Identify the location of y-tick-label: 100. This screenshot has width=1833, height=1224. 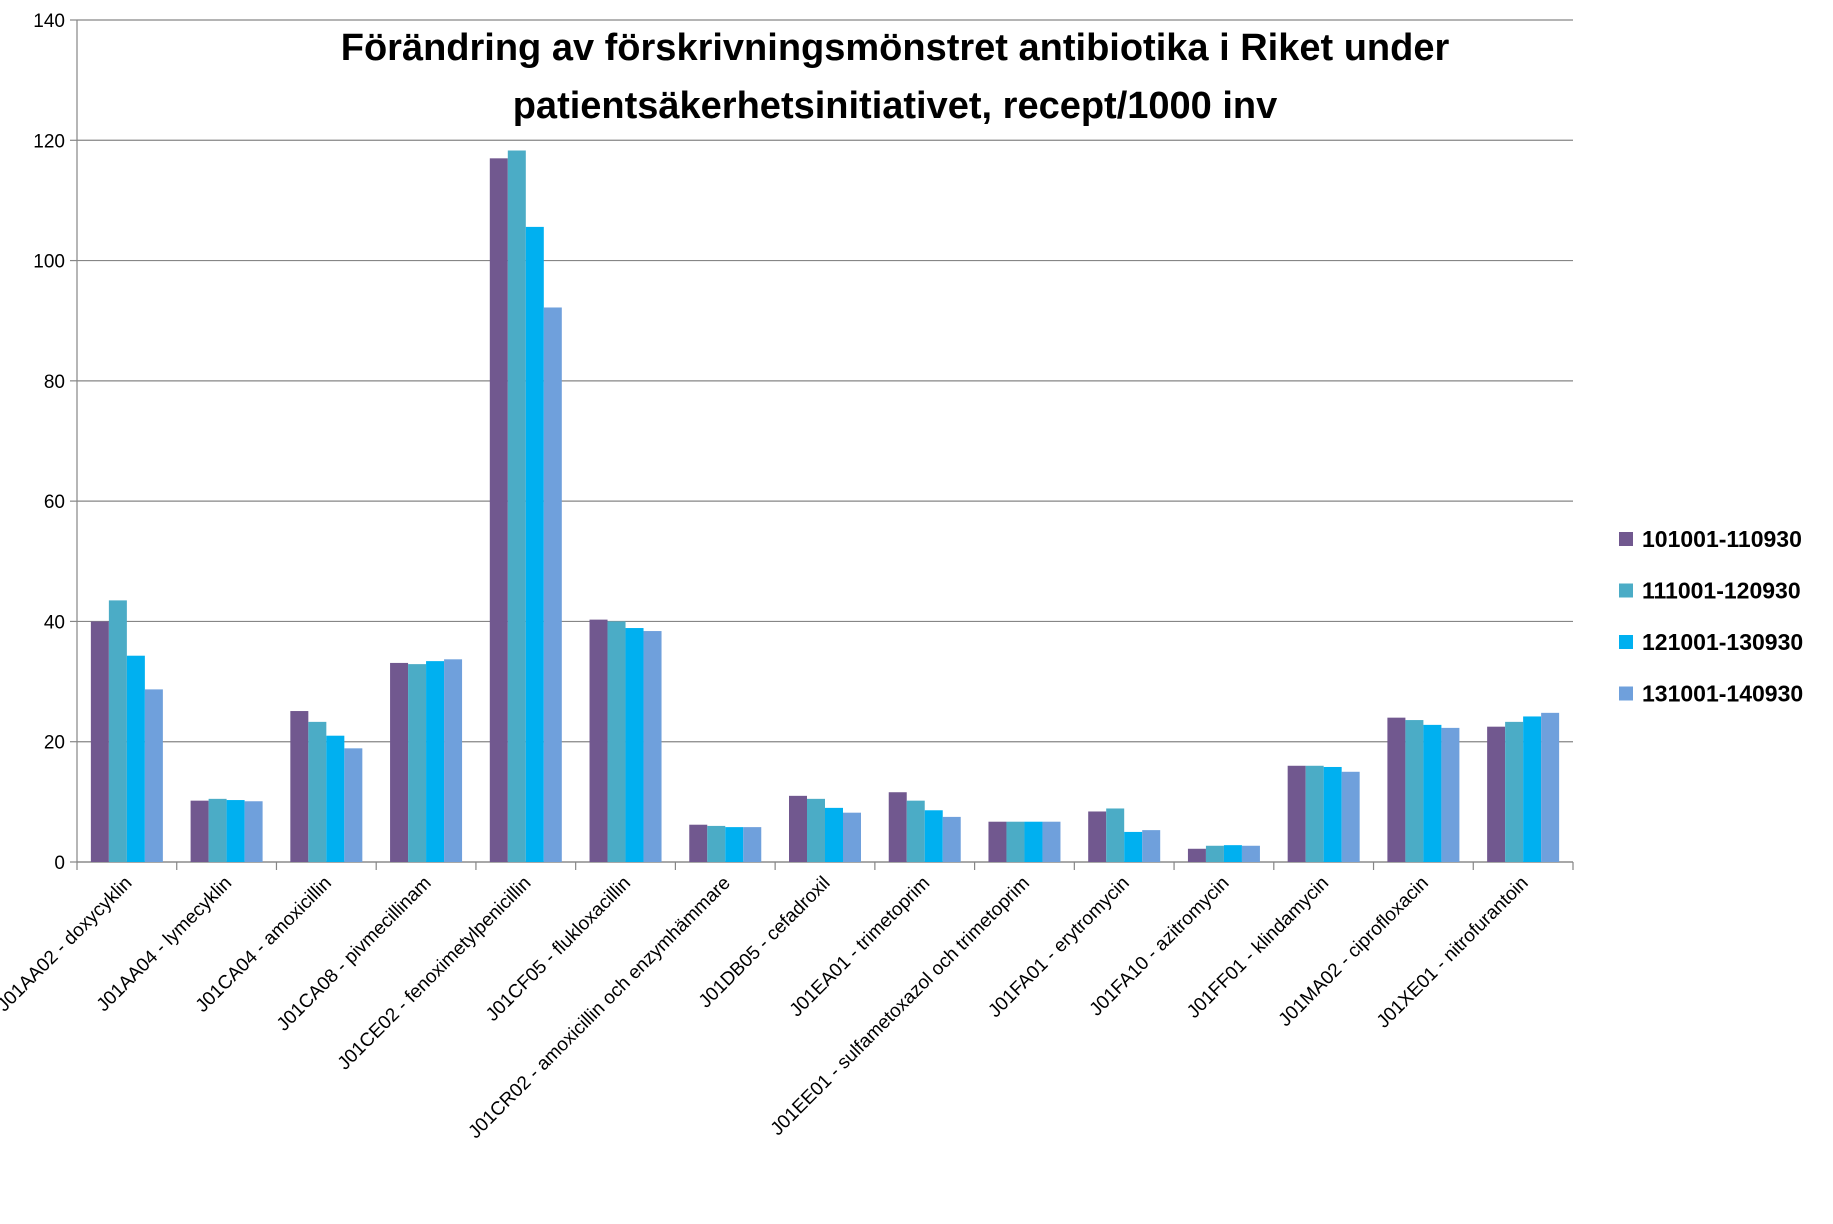
(49, 262).